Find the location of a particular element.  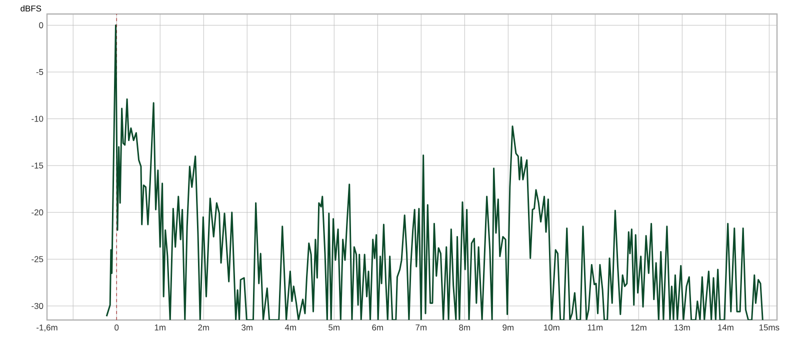

x-tick-label: 7m is located at coordinates (421, 327).